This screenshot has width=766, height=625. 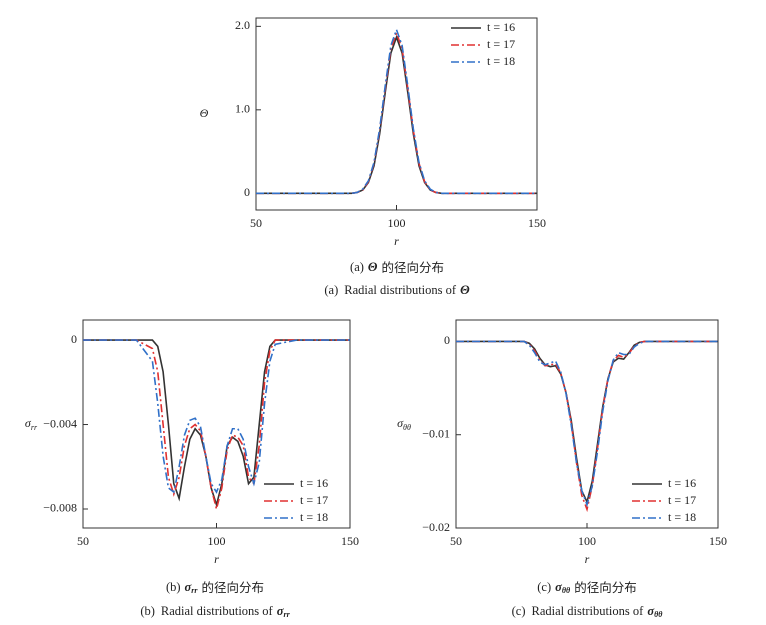 I want to click on y-tick-label: 1.0, so click(x=242, y=109).